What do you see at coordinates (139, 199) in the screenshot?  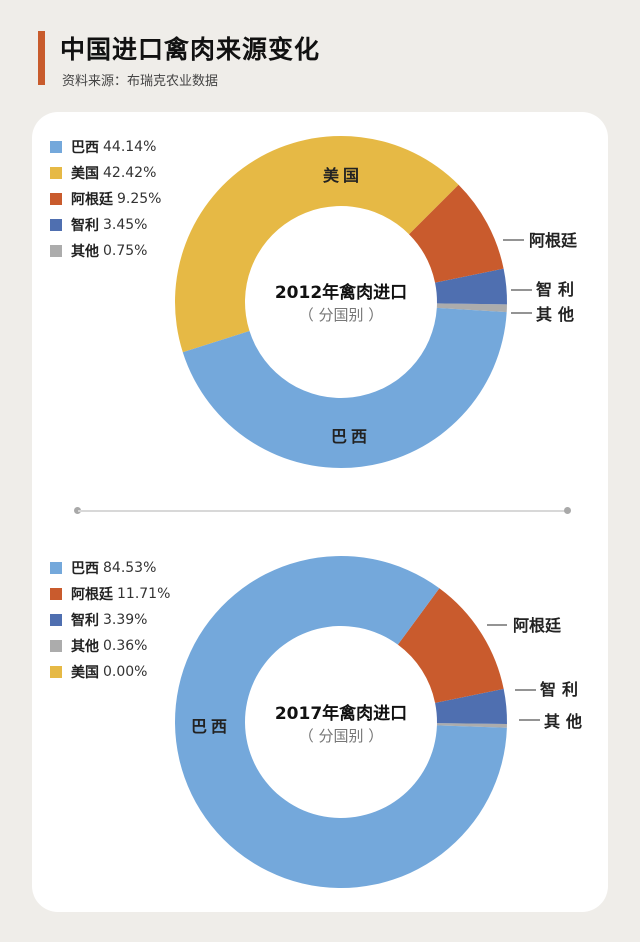 I see `legend-value: 9.25%` at bounding box center [139, 199].